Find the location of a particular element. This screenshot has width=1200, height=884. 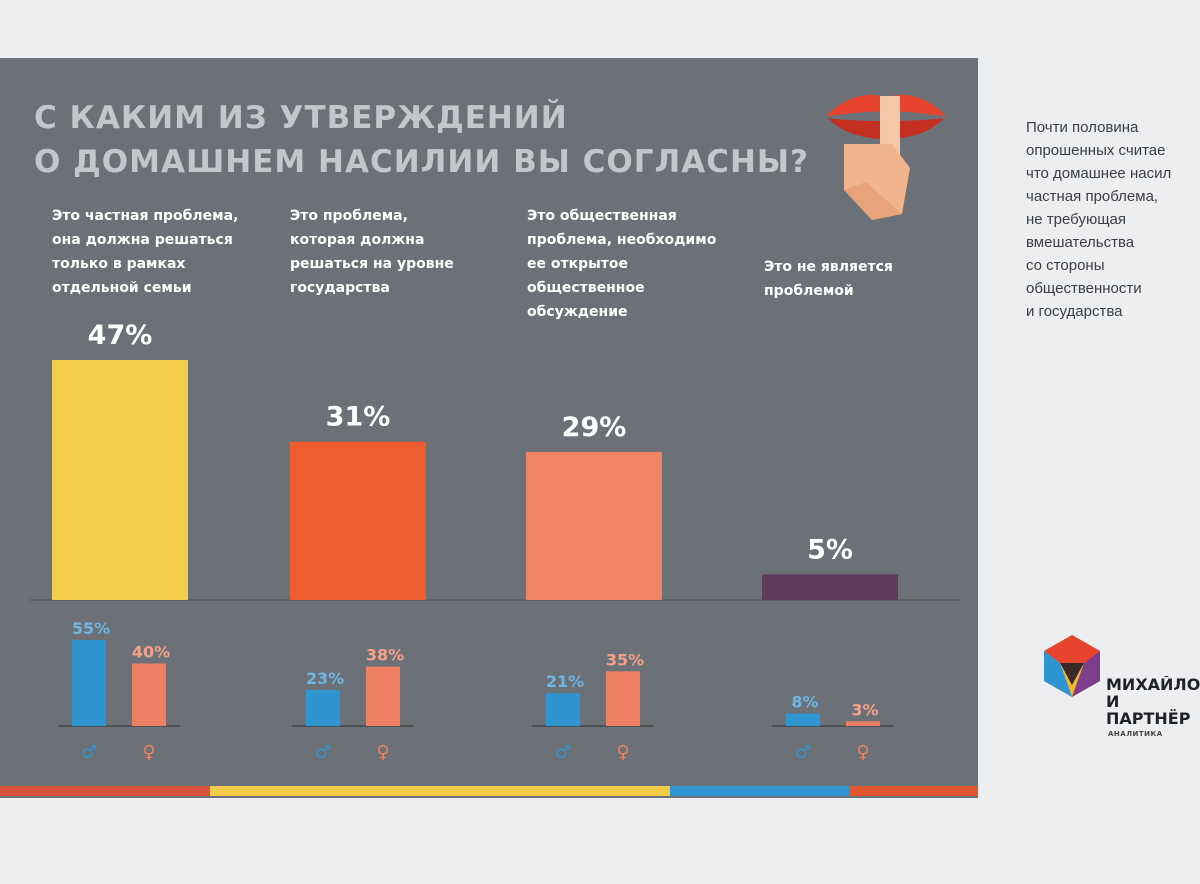

female-value-2: 38% is located at coordinates (385, 655).